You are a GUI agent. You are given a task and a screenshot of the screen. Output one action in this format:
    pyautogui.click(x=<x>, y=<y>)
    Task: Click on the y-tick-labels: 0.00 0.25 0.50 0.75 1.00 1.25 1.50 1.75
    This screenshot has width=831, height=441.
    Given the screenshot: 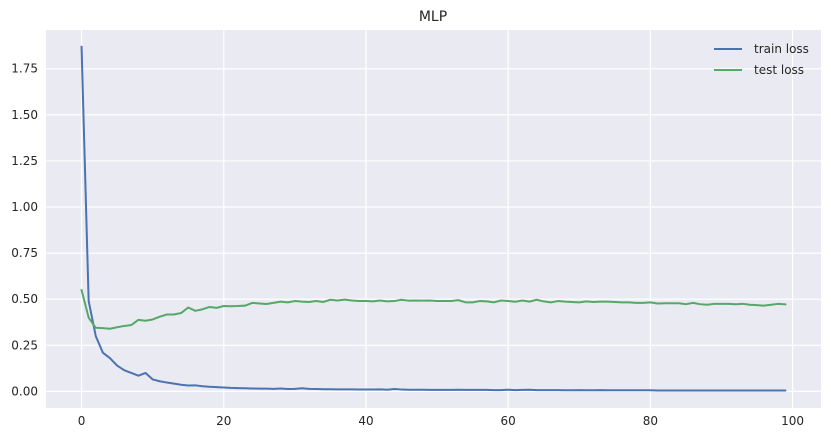 What is the action you would take?
    pyautogui.click(x=24, y=230)
    